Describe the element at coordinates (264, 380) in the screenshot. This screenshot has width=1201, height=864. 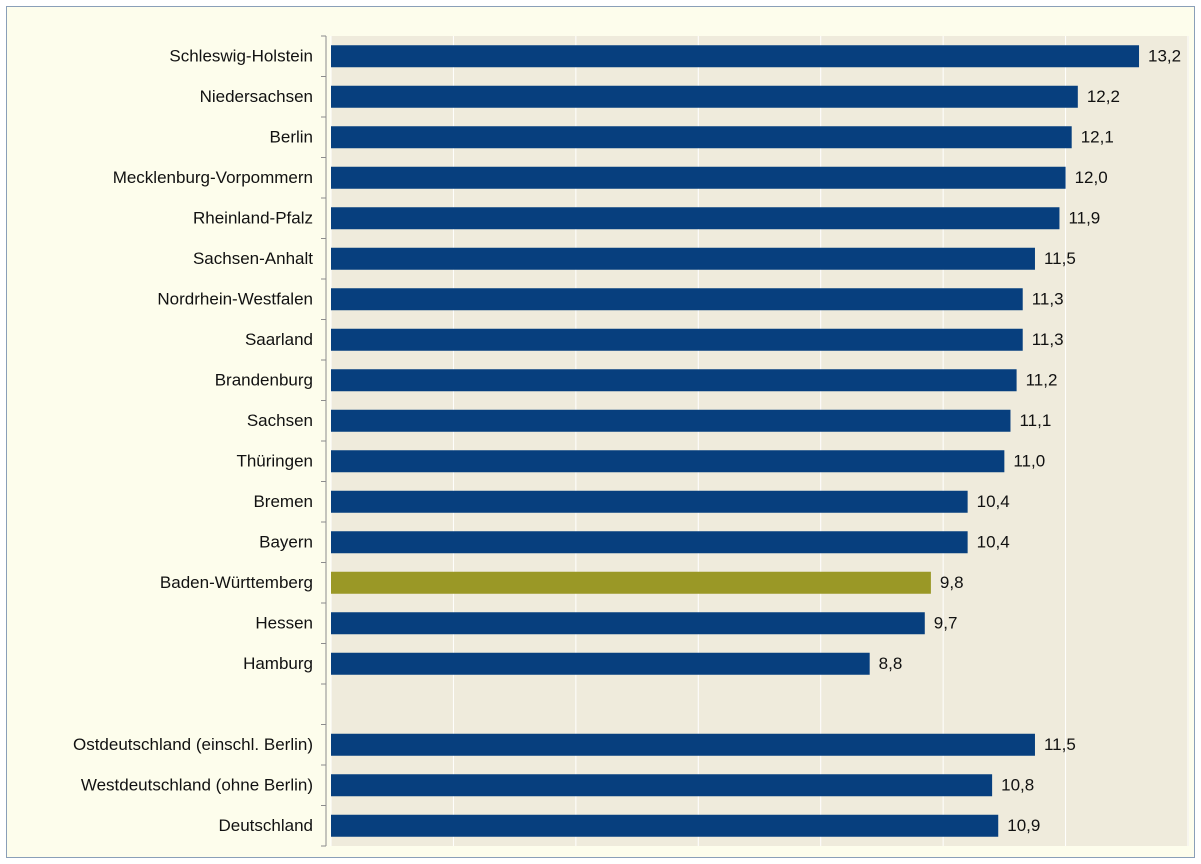
I see `y-tick-label: Brandenburg` at that location.